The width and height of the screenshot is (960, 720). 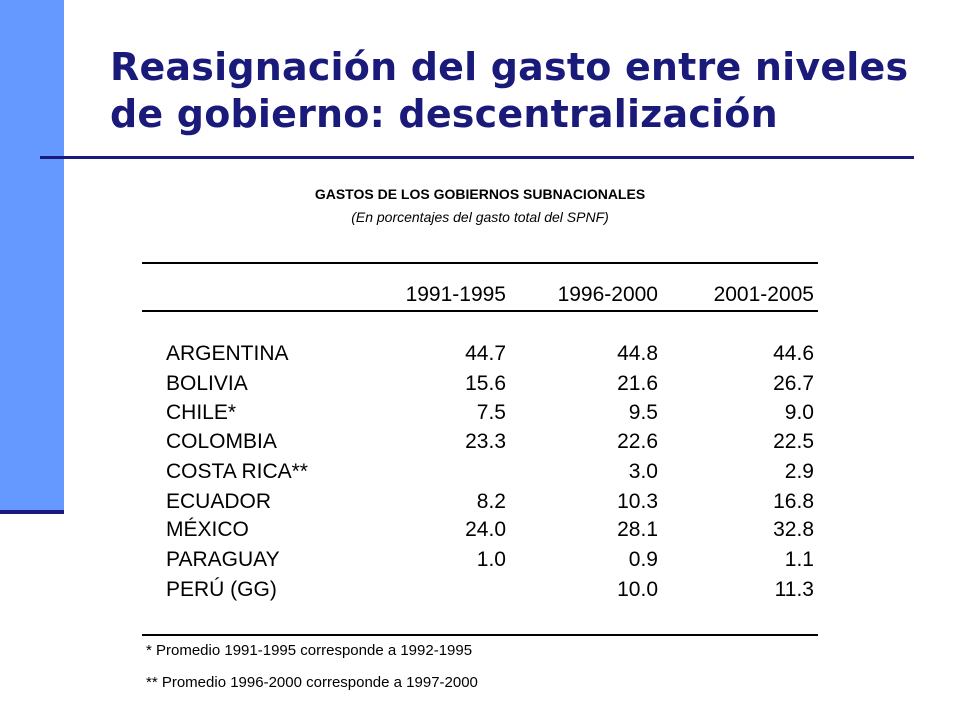 What do you see at coordinates (207, 383) in the screenshot?
I see `country-cell: BOLIVIA` at bounding box center [207, 383].